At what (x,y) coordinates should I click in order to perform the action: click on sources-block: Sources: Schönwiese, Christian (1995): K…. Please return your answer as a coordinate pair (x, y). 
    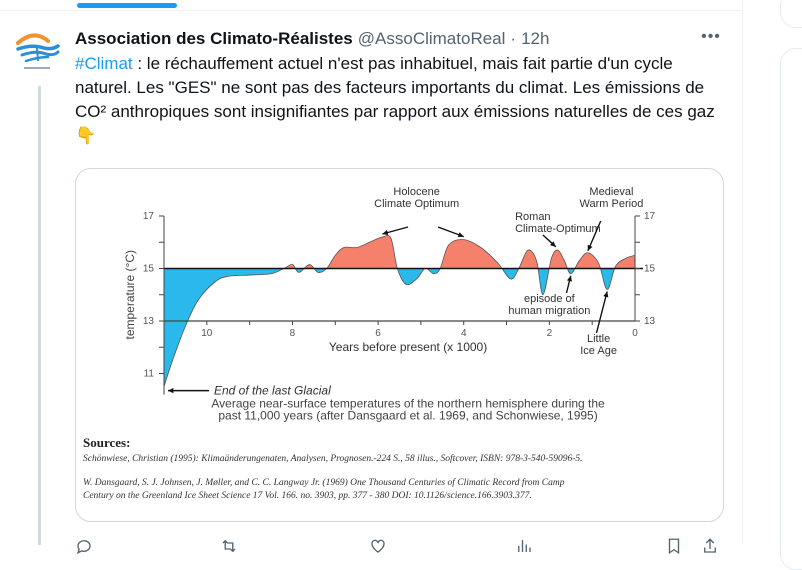
    Looking at the image, I should click on (332, 469).